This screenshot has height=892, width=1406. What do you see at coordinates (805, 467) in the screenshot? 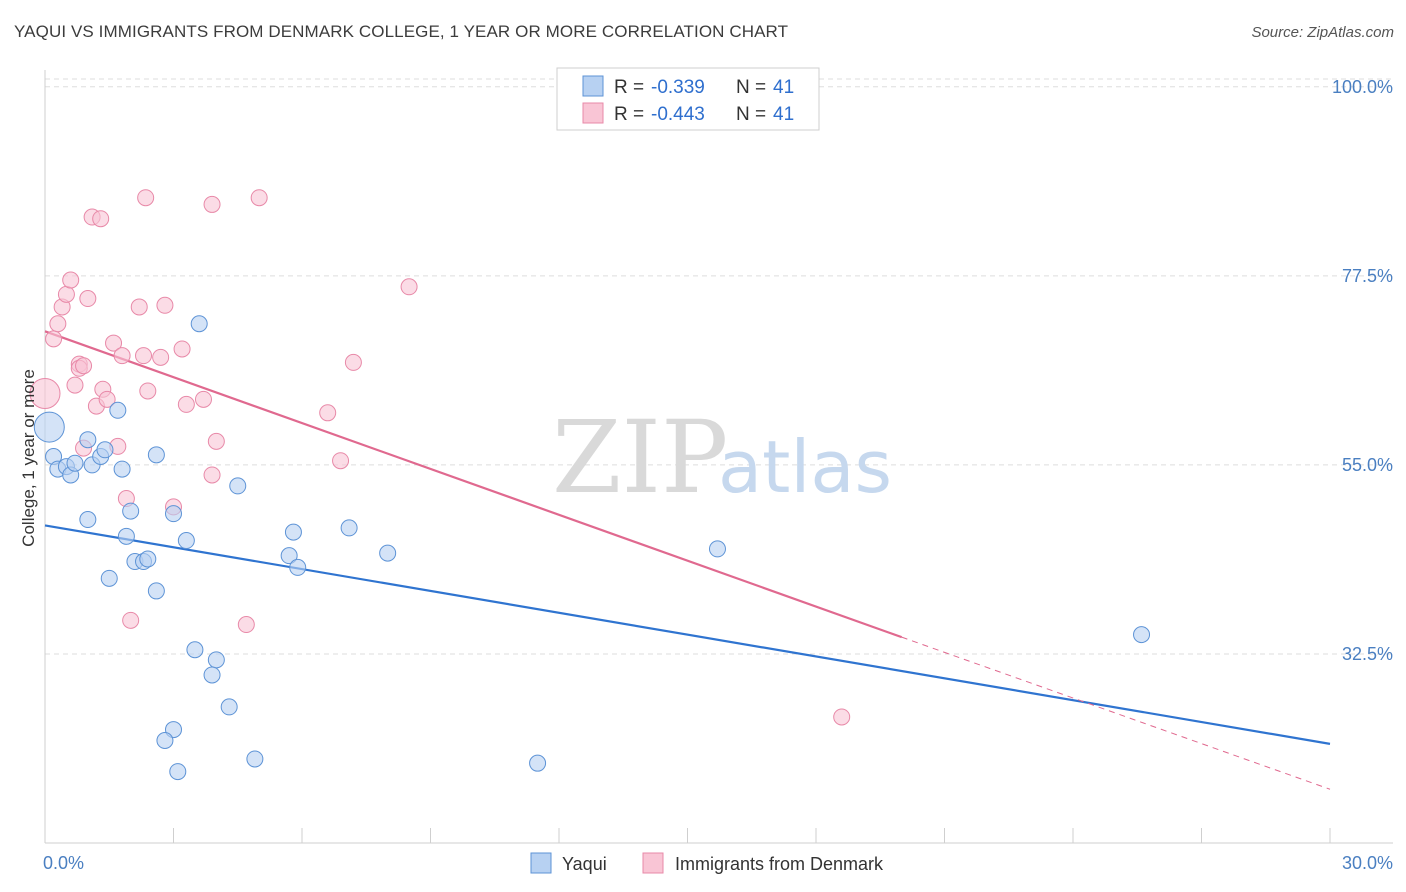
I see `watermark-atlas: atlas` at bounding box center [805, 467].